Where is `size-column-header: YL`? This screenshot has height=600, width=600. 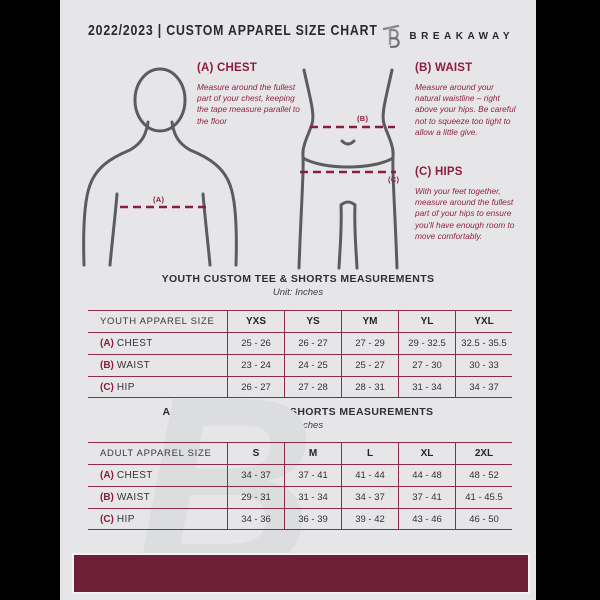
size-column-header: YL is located at coordinates (426, 321).